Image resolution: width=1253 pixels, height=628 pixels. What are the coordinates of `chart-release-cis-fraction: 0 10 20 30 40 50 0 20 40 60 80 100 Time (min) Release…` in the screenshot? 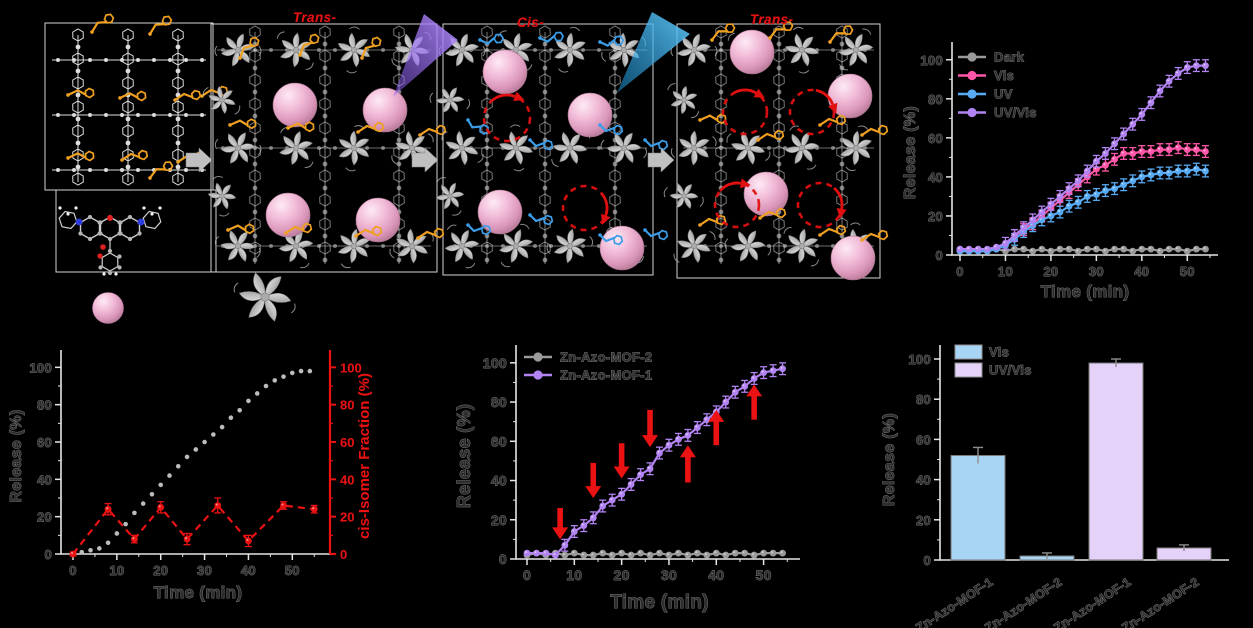 It's located at (197, 480).